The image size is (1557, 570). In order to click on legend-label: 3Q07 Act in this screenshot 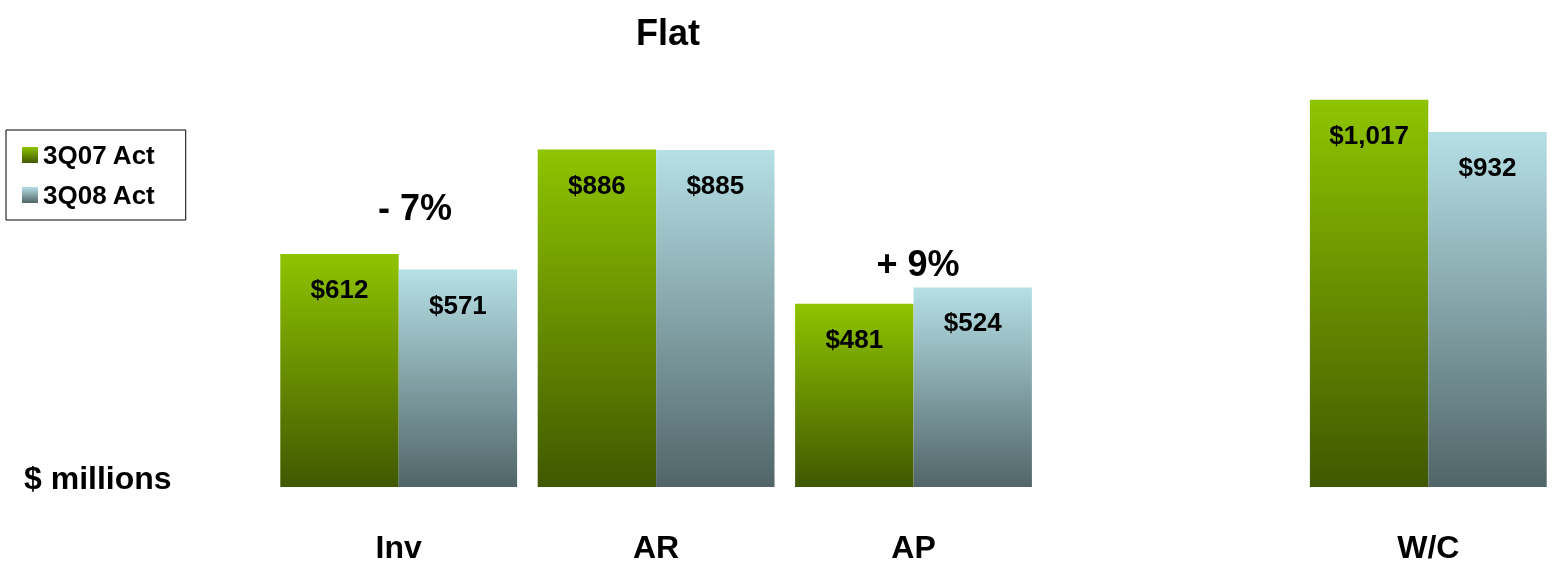, I will do `click(99, 155)`.